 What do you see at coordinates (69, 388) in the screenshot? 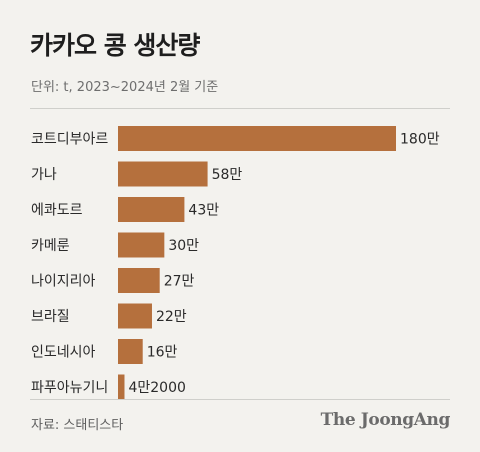
I see `category-label: 파푸아뉴기니` at bounding box center [69, 388].